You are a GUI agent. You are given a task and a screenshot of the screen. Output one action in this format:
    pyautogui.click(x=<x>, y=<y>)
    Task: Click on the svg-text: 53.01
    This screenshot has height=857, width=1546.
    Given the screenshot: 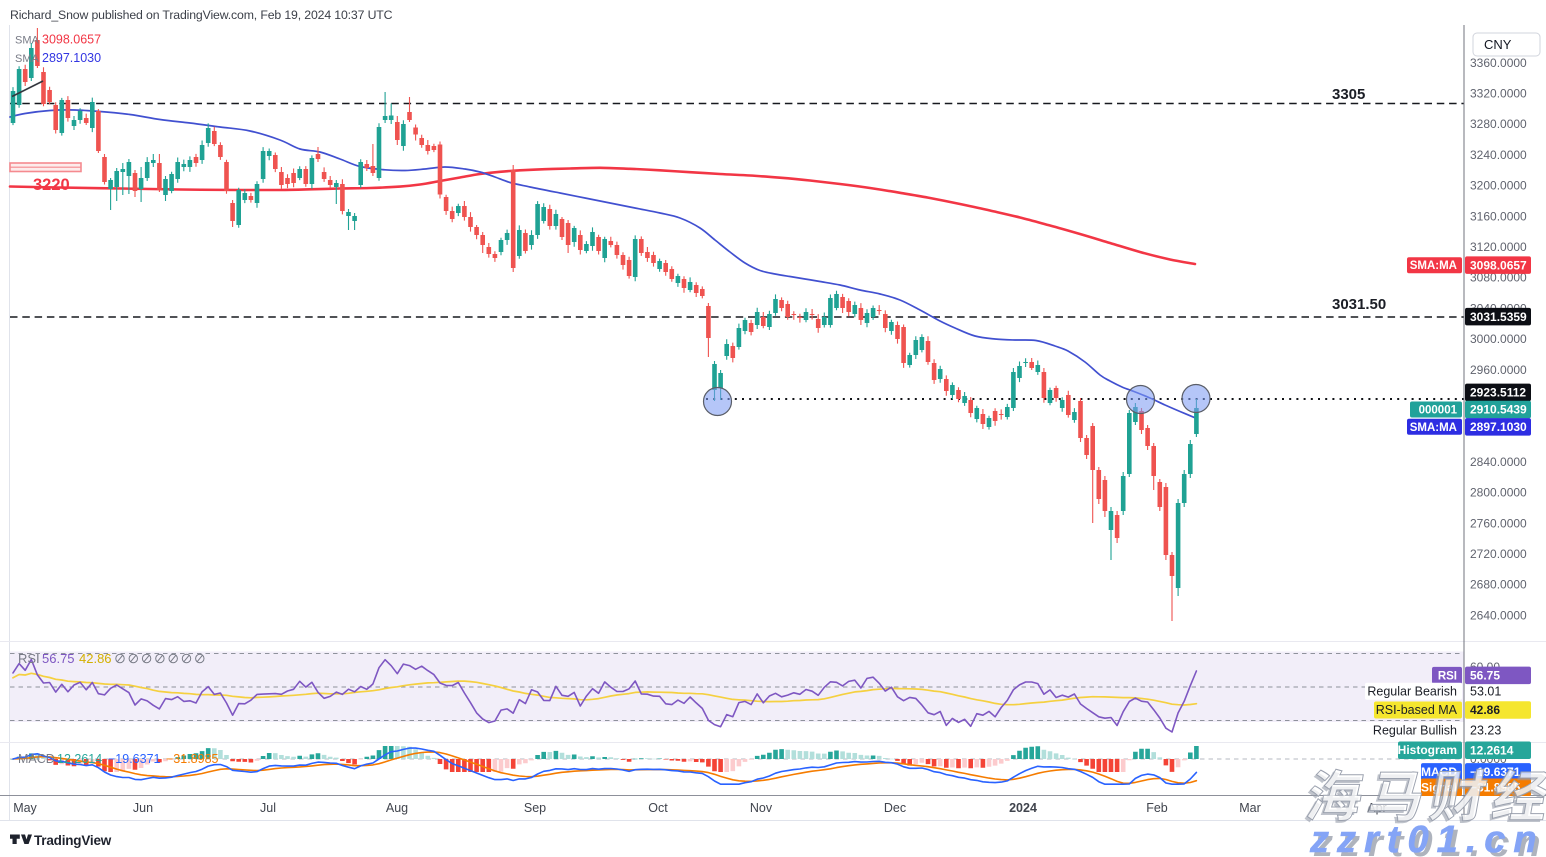 What is the action you would take?
    pyautogui.click(x=1485, y=692)
    